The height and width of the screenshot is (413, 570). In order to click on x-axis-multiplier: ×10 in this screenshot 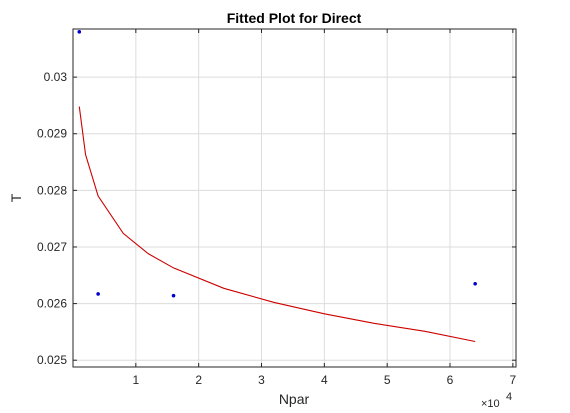, I will do `click(490, 404)`.